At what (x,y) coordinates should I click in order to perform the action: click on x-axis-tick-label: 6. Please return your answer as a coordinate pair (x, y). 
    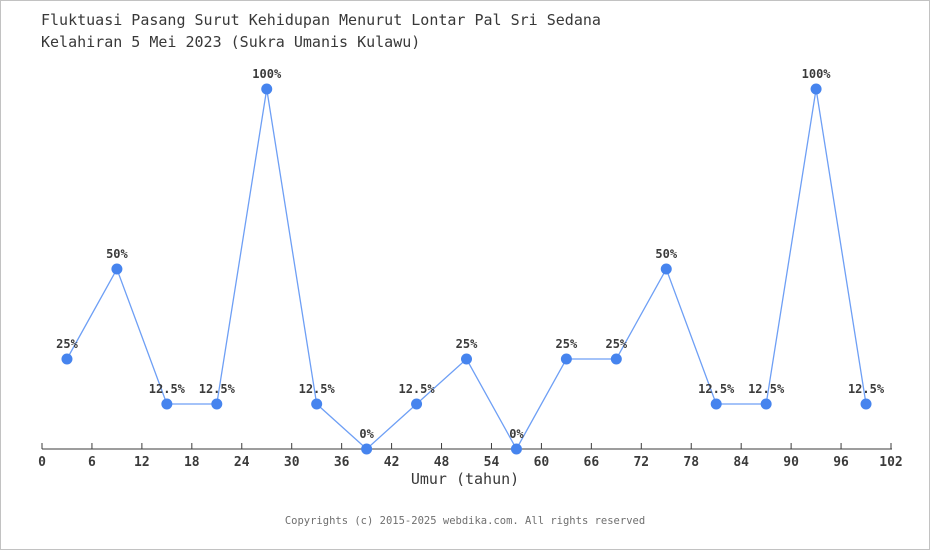
    Looking at the image, I should click on (92, 462).